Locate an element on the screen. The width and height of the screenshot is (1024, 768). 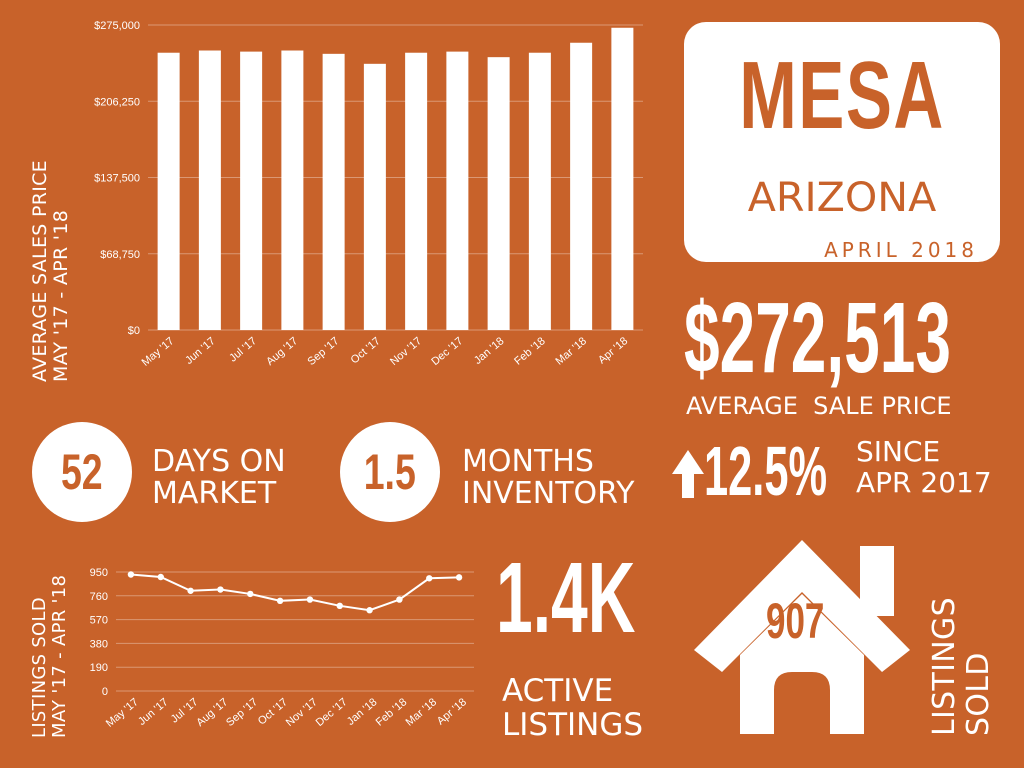
price-change-value: 12.5% is located at coordinates (766, 471).